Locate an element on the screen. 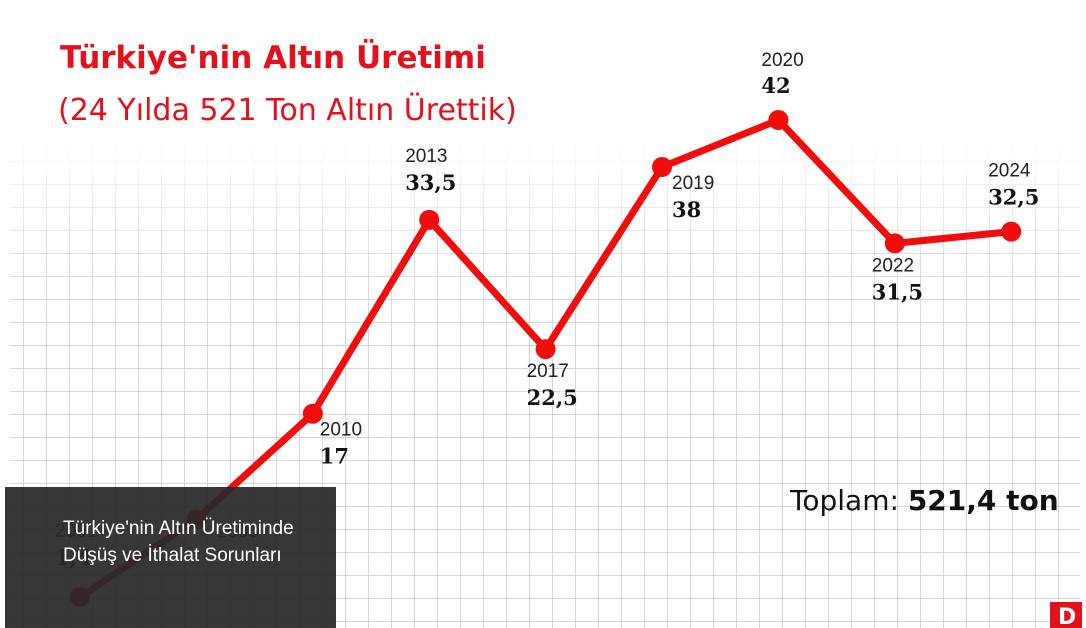 The height and width of the screenshot is (628, 1086). value-label: 33,5 is located at coordinates (430, 182).